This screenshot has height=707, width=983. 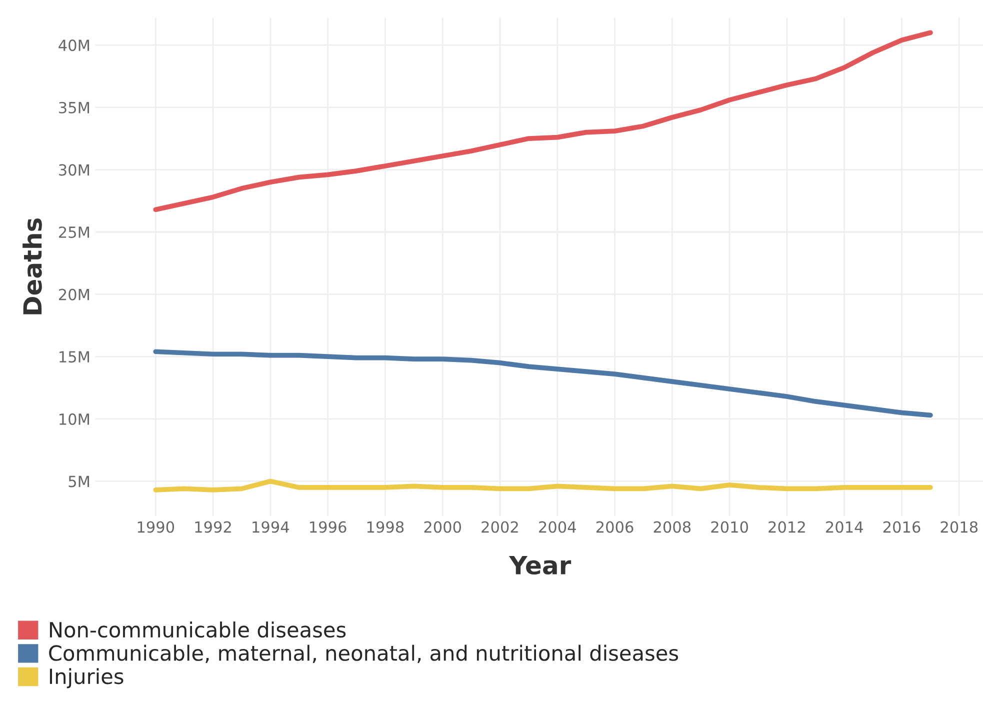 I want to click on x-tick-label: 2008, so click(x=672, y=527).